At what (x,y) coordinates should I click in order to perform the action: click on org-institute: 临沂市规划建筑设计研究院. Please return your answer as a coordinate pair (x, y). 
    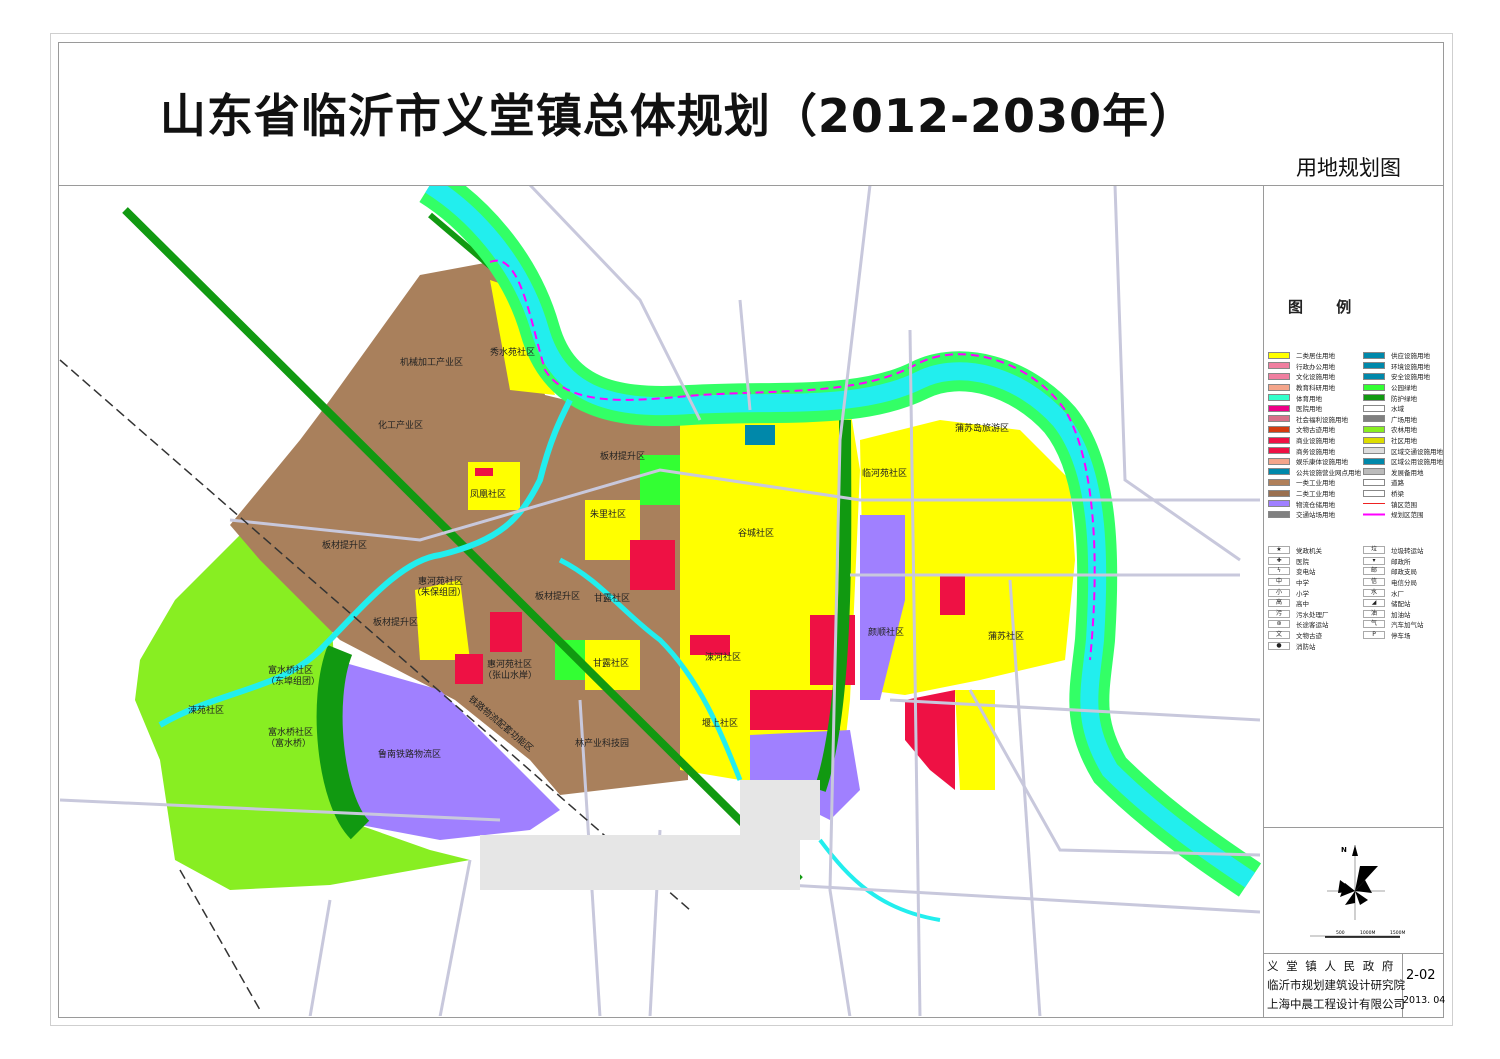
    Looking at the image, I should click on (1336, 985).